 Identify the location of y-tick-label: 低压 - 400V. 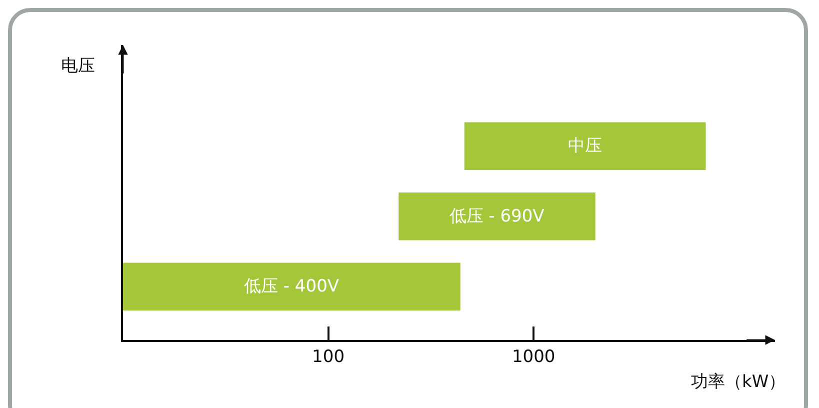
(292, 286).